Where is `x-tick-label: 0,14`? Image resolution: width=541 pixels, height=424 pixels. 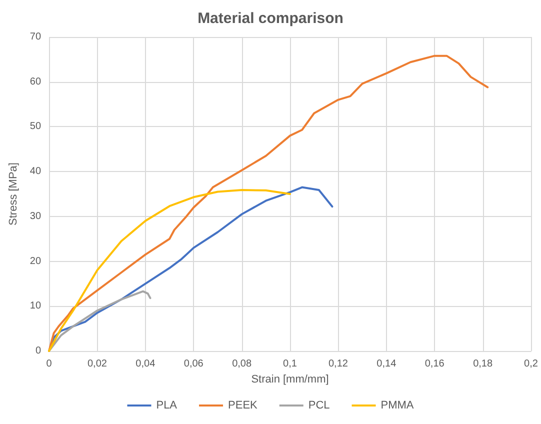 x-tick-label: 0,14 is located at coordinates (386, 364).